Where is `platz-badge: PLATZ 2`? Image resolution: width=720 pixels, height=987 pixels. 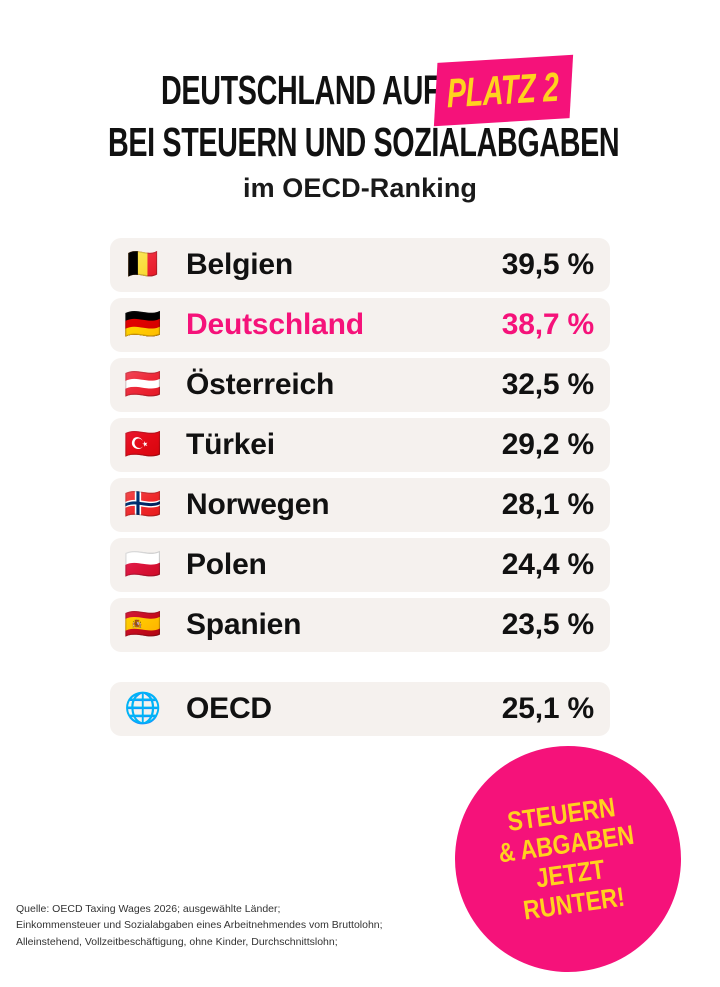
platz-badge: PLATZ 2 is located at coordinates (504, 90).